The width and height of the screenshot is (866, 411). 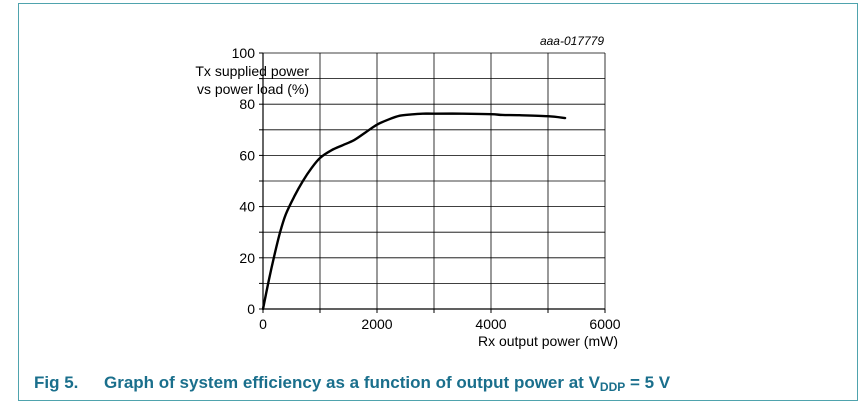 I want to click on y-tick-label: 0, so click(x=251, y=309).